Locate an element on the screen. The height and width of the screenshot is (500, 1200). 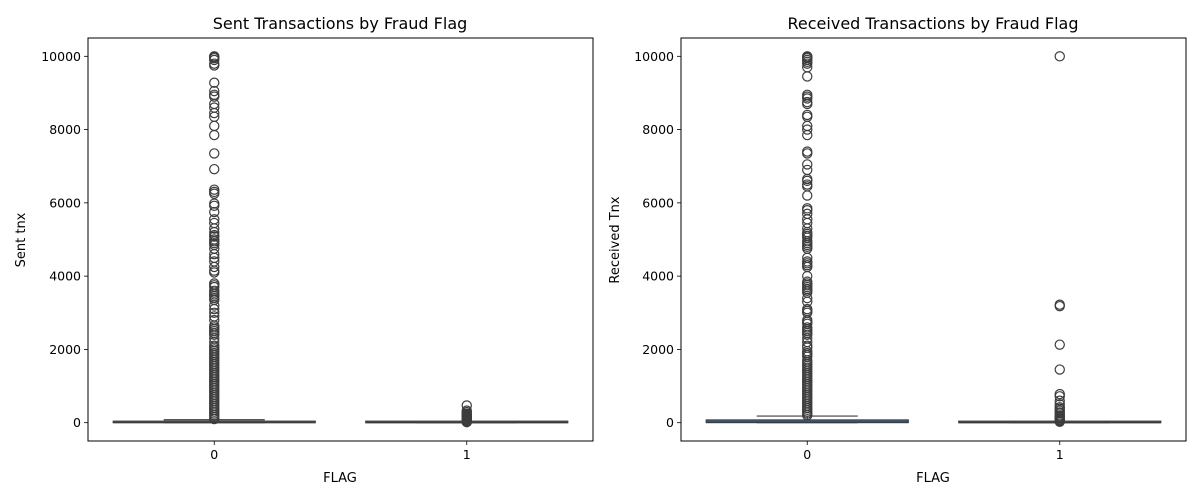
x-tick-label-sent: 0 is located at coordinates (214, 454).